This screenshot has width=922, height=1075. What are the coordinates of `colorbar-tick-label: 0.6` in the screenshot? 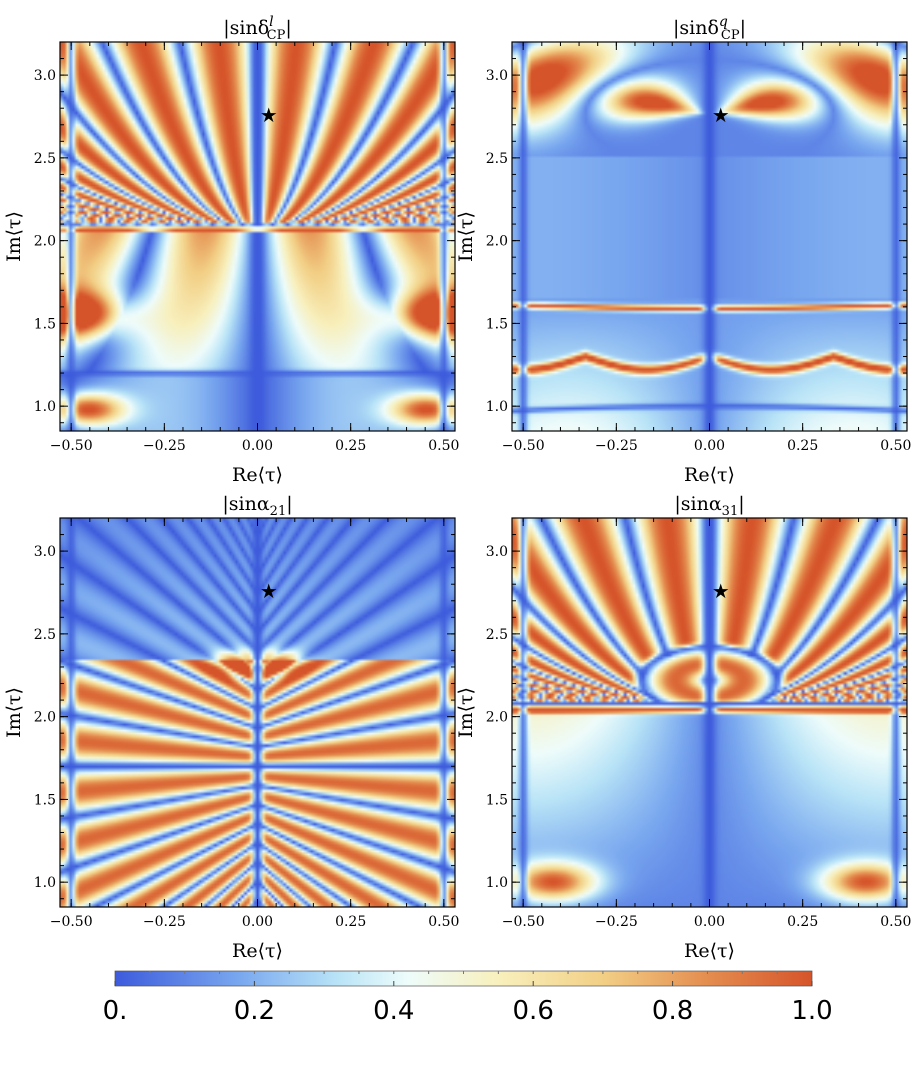 It's located at (533, 1011).